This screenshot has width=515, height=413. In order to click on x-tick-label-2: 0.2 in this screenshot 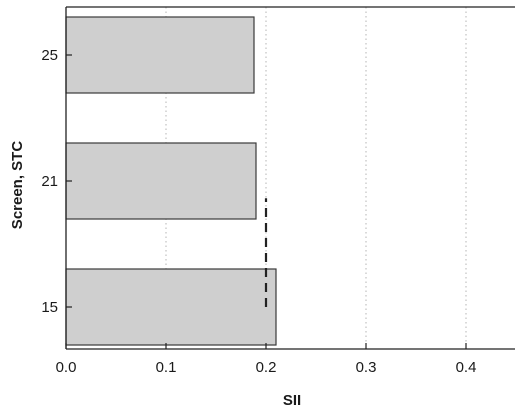, I will do `click(266, 367)`.